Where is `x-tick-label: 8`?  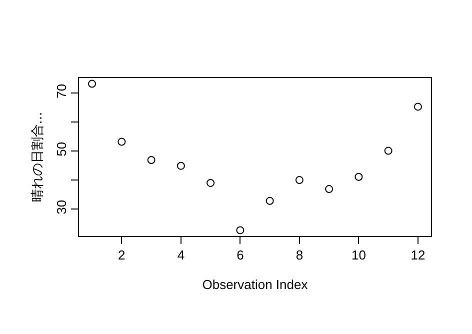
x-tick-label: 8 is located at coordinates (300, 255).